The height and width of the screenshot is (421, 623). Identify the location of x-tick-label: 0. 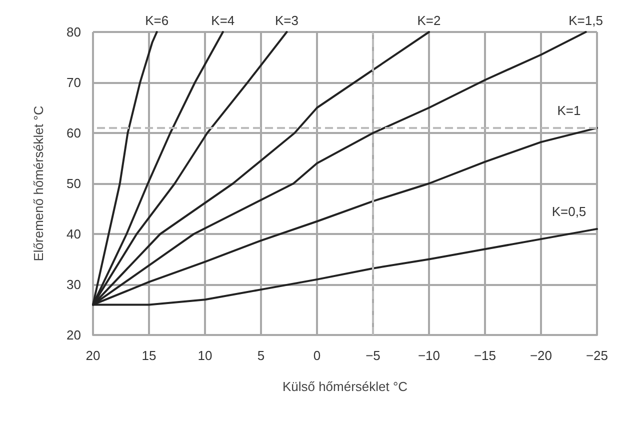
(317, 355).